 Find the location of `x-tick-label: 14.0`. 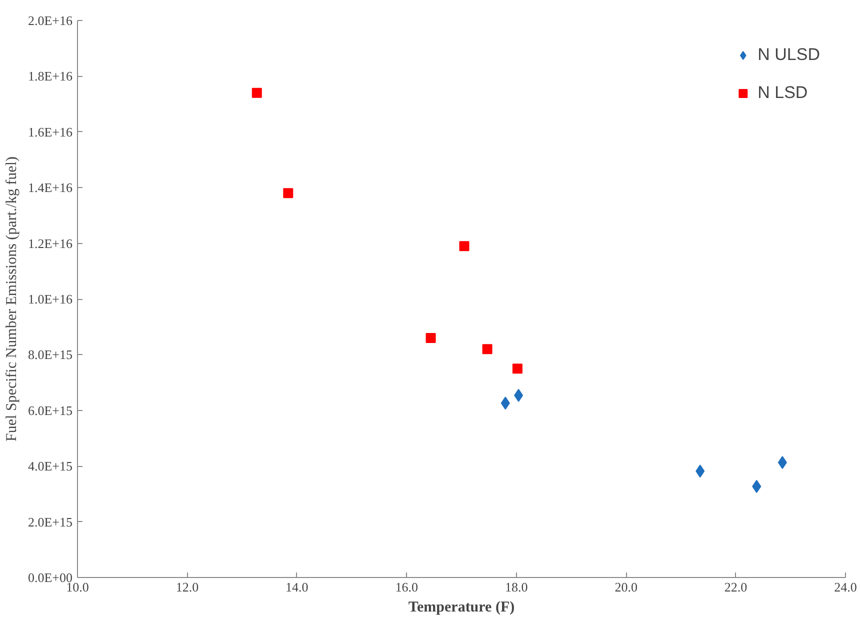

x-tick-label: 14.0 is located at coordinates (297, 587).